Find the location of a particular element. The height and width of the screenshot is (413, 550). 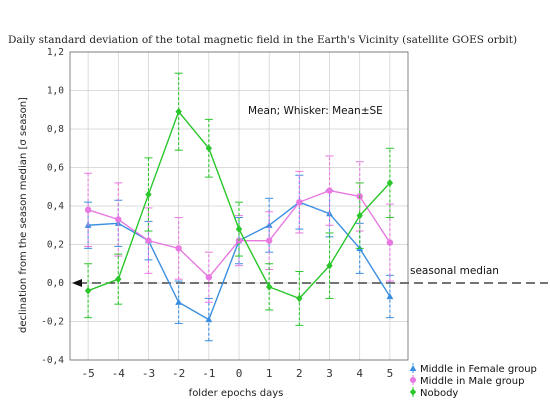

x-axis-label: folder epochs days is located at coordinates (236, 393).